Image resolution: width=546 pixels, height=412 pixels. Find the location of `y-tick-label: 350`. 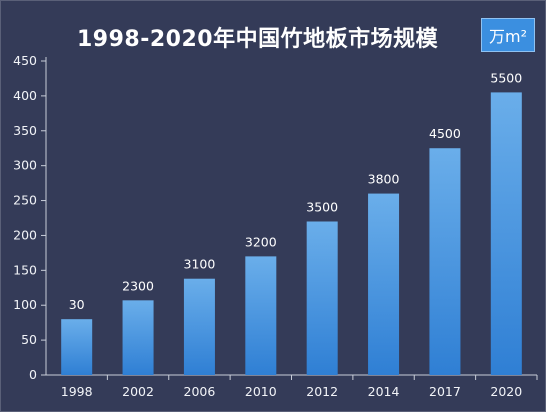

y-tick-label: 350 is located at coordinates (25, 130).